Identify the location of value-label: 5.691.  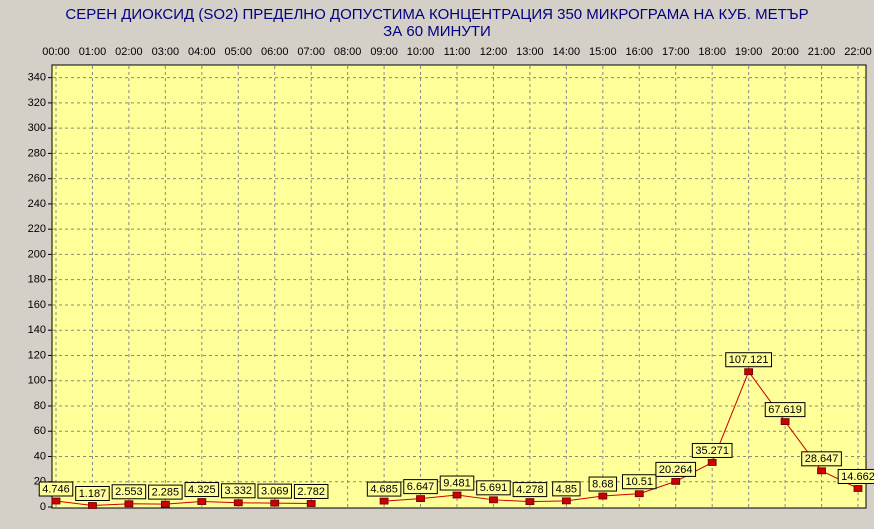
(494, 488).